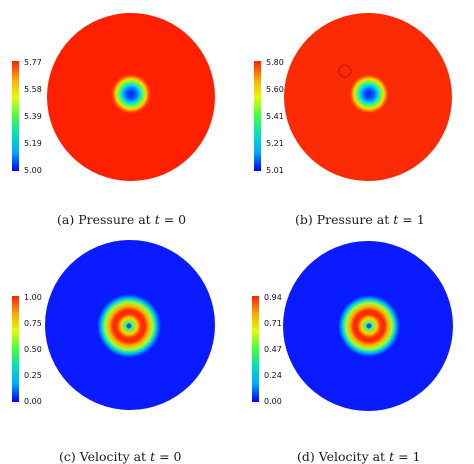 Image resolution: width=474 pixels, height=464 pixels. I want to click on colorbar-tick-4: 5.21, so click(275, 143).